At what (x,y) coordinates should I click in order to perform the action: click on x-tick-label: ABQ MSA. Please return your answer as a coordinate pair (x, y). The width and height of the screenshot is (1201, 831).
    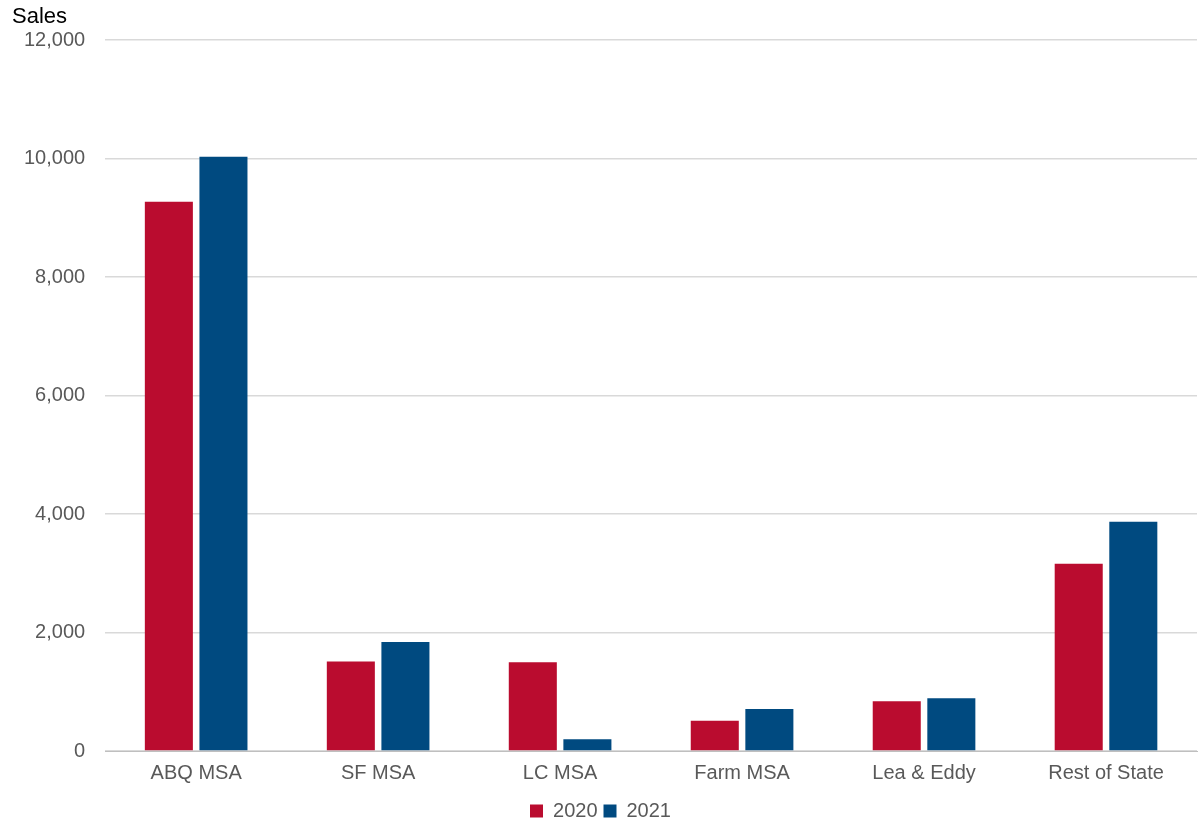
    Looking at the image, I should click on (196, 771).